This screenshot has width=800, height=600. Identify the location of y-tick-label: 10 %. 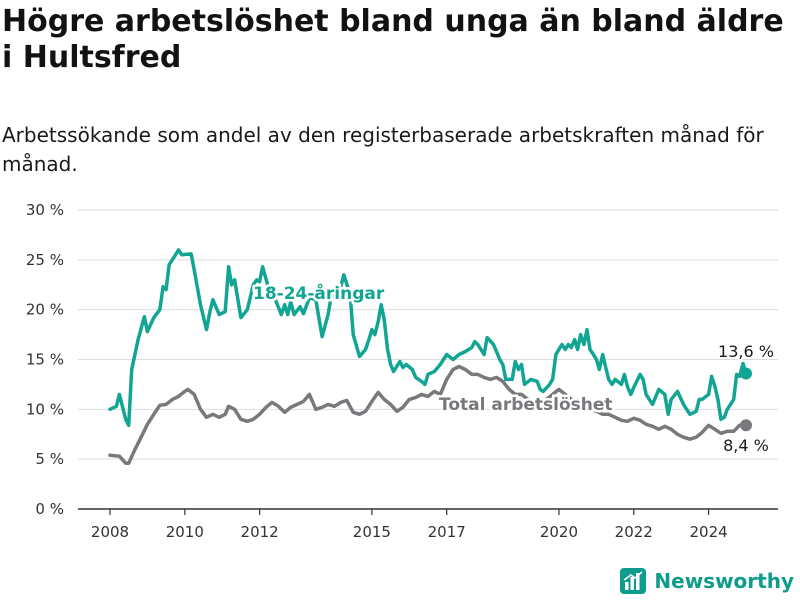
(45, 409).